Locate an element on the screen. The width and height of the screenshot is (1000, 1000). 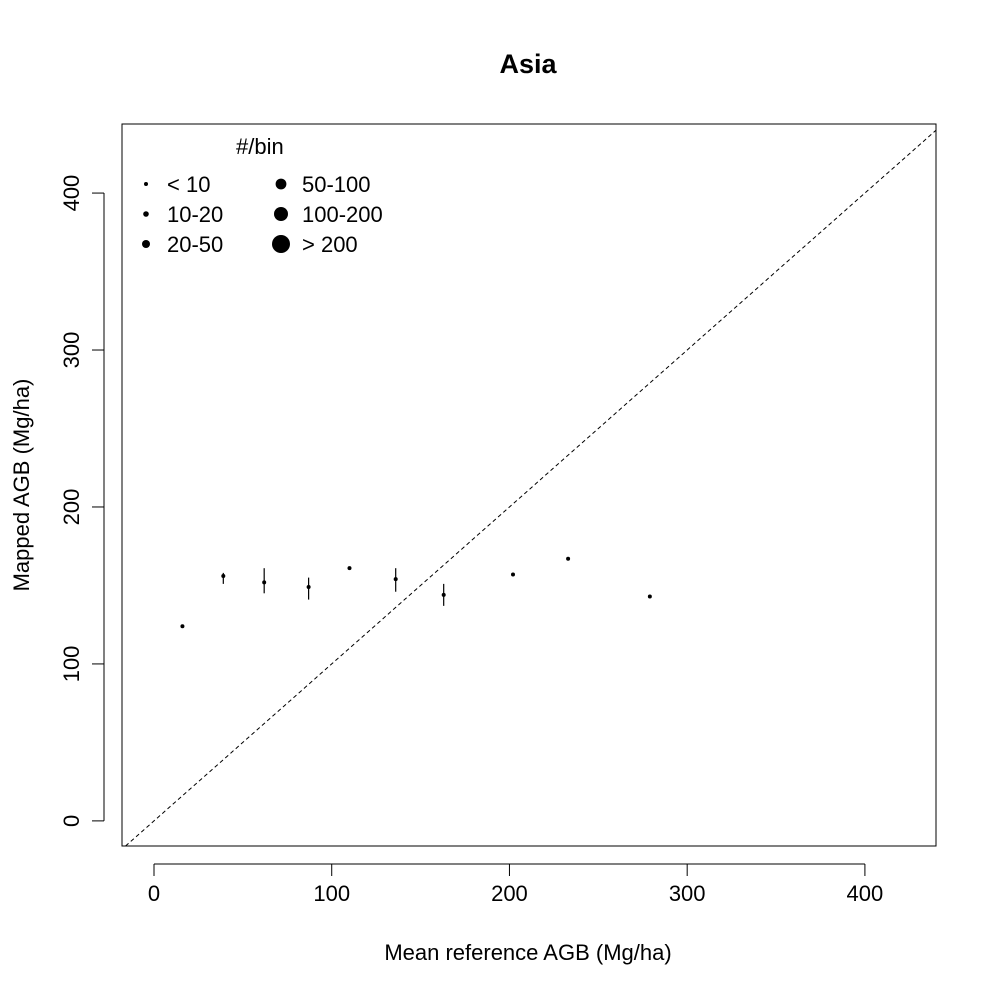
y-tick-label: 100 is located at coordinates (71, 664).